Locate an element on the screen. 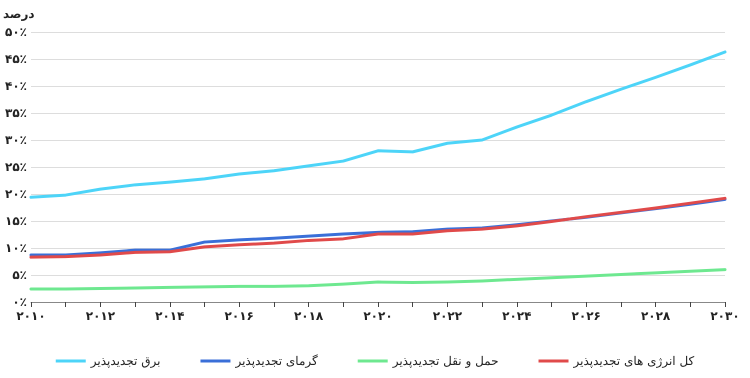 The image size is (750, 378). x-tick-label: ۲۰۱۰ is located at coordinates (31, 316).